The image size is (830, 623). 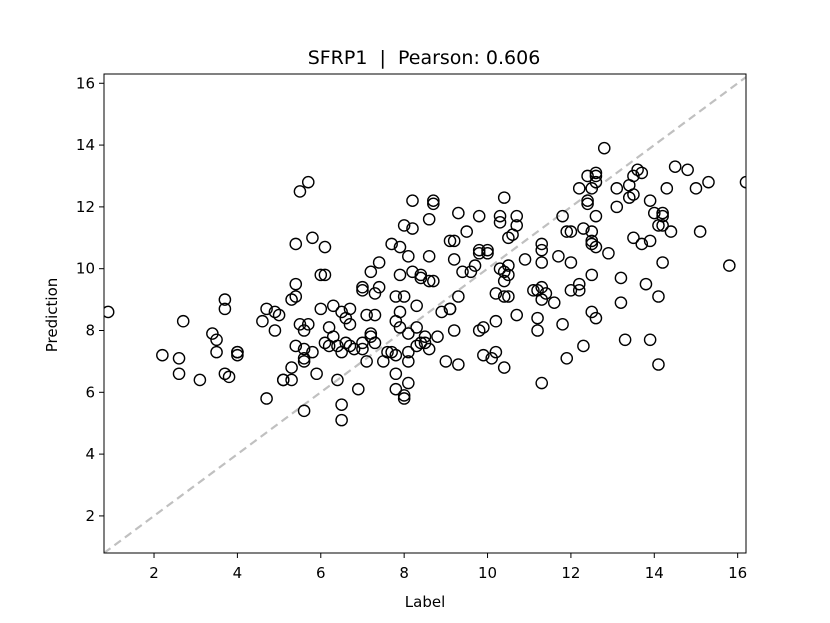 I want to click on x-tick-label: 6, so click(x=321, y=573).